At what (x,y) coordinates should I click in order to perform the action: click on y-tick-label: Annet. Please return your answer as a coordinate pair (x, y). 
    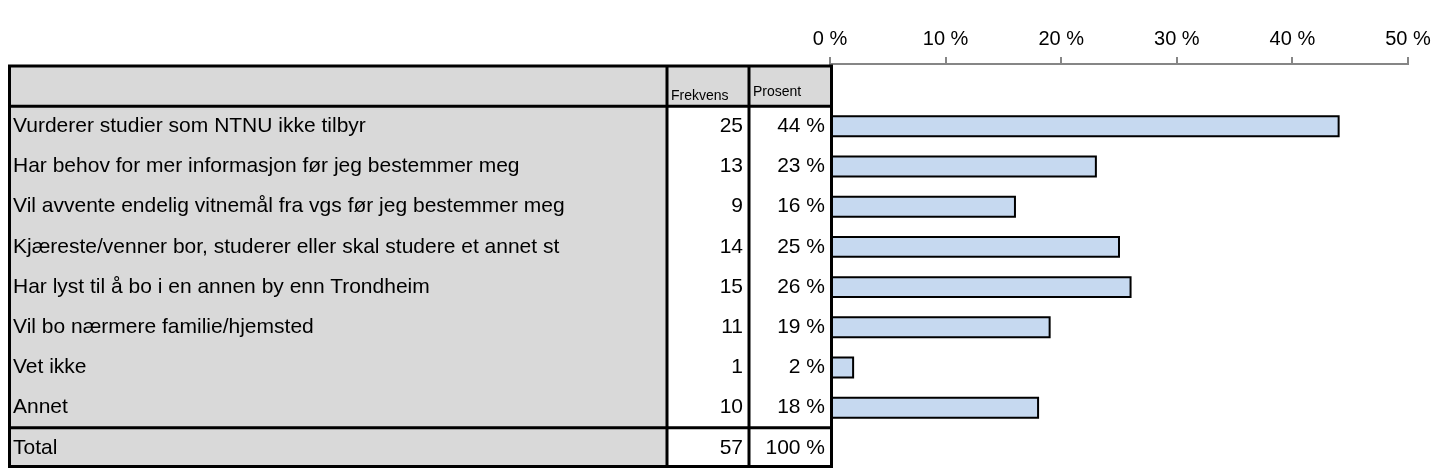
    Looking at the image, I should click on (41, 406).